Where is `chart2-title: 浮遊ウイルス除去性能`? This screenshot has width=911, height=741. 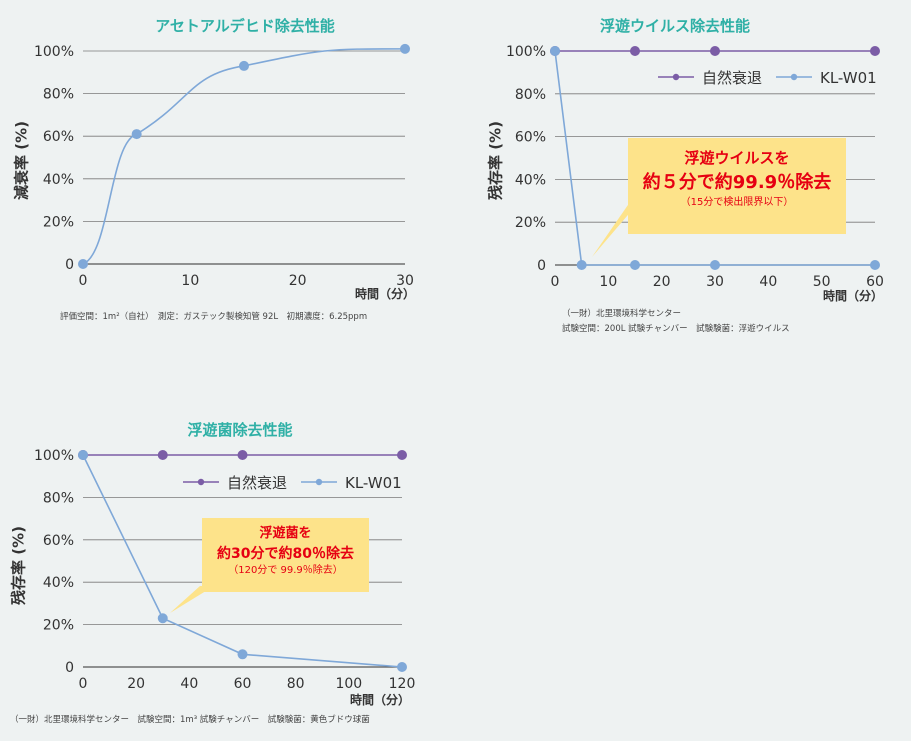 chart2-title: 浮遊ウイルス除去性能 is located at coordinates (674, 26).